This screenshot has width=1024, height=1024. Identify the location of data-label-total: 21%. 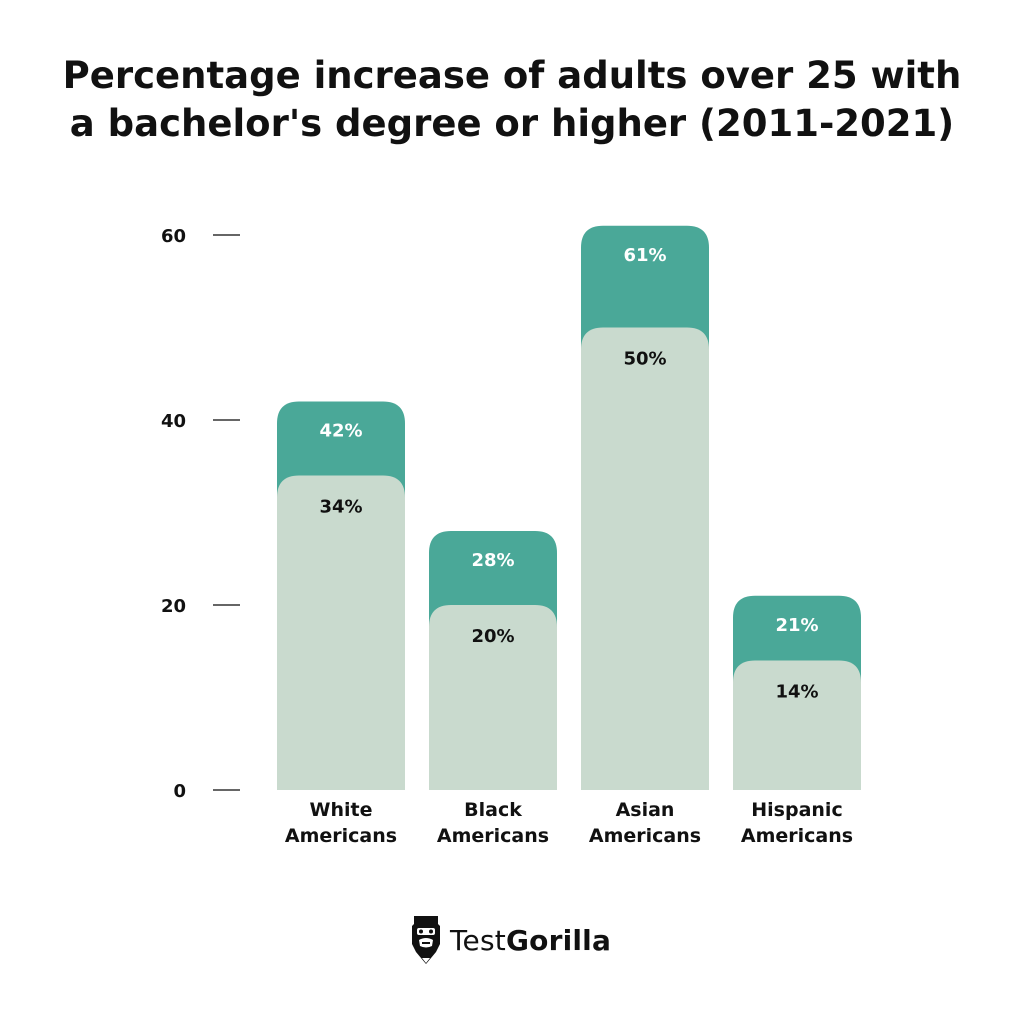
(796, 625).